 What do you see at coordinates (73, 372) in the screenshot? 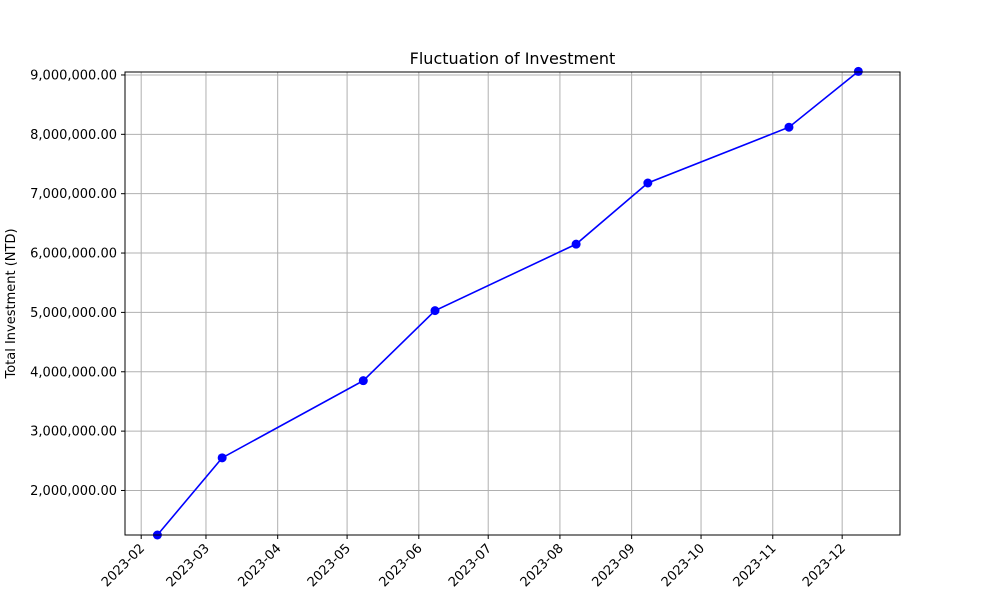
I see `y-tick-label: 4,000,000.00` at bounding box center [73, 372].